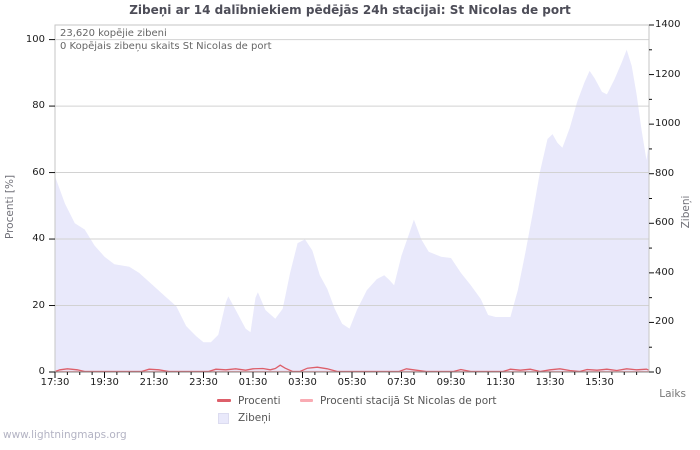  What do you see at coordinates (302, 382) in the screenshot?
I see `x-tick-label: 03:30` at bounding box center [302, 382].